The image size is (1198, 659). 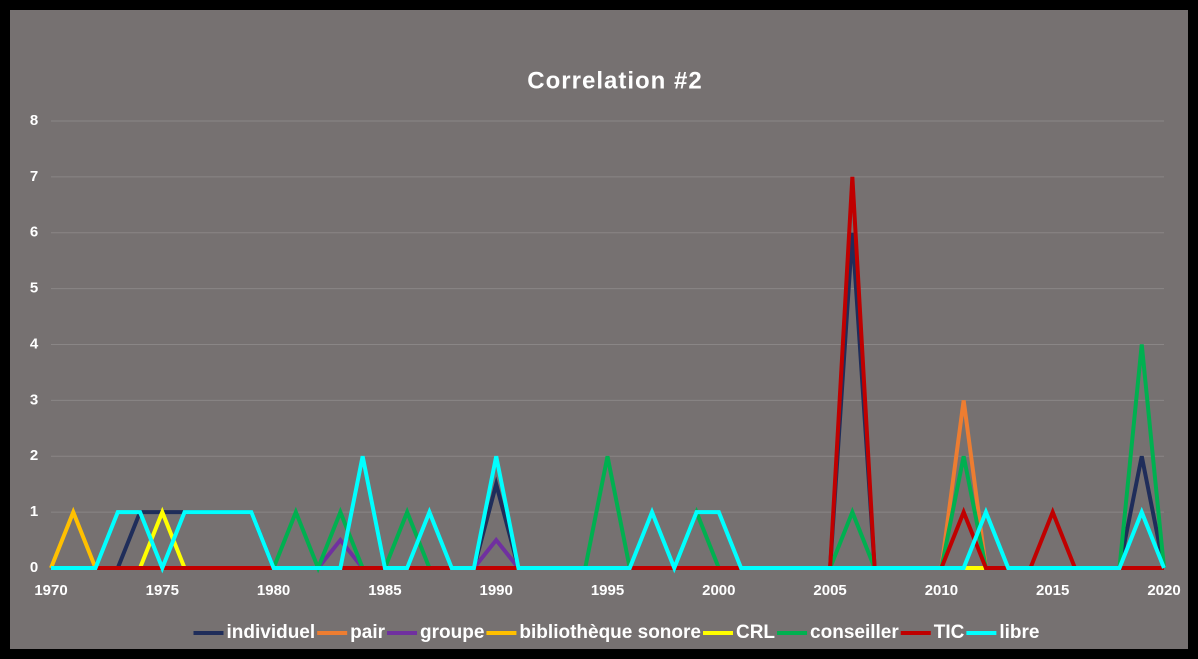 I want to click on legend-label: pair, so click(x=367, y=632).